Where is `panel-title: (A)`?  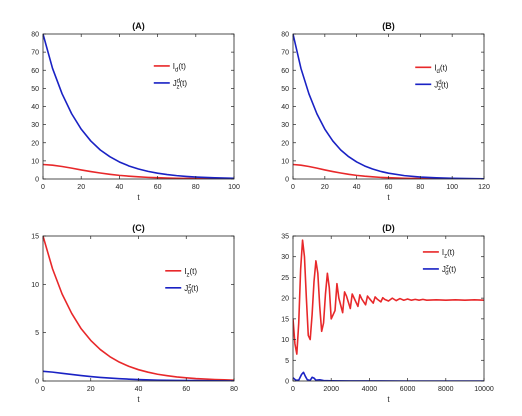 panel-title: (A) is located at coordinates (138, 26).